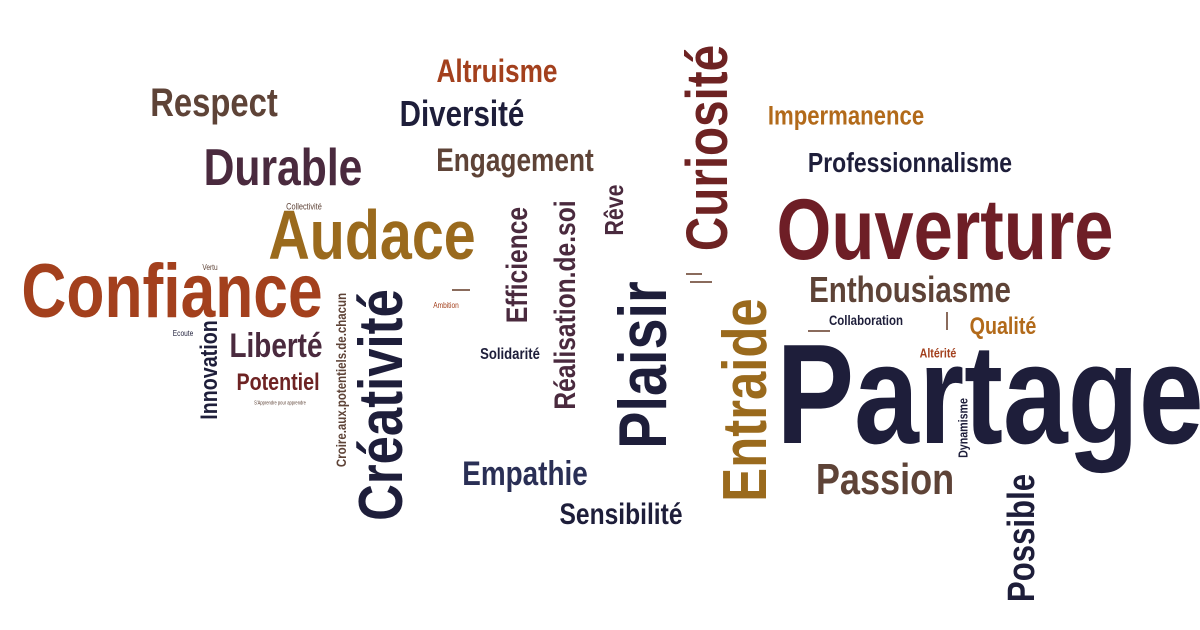 This screenshot has height=630, width=1200. What do you see at coordinates (172, 291) in the screenshot?
I see `word-confiance: Confiance` at bounding box center [172, 291].